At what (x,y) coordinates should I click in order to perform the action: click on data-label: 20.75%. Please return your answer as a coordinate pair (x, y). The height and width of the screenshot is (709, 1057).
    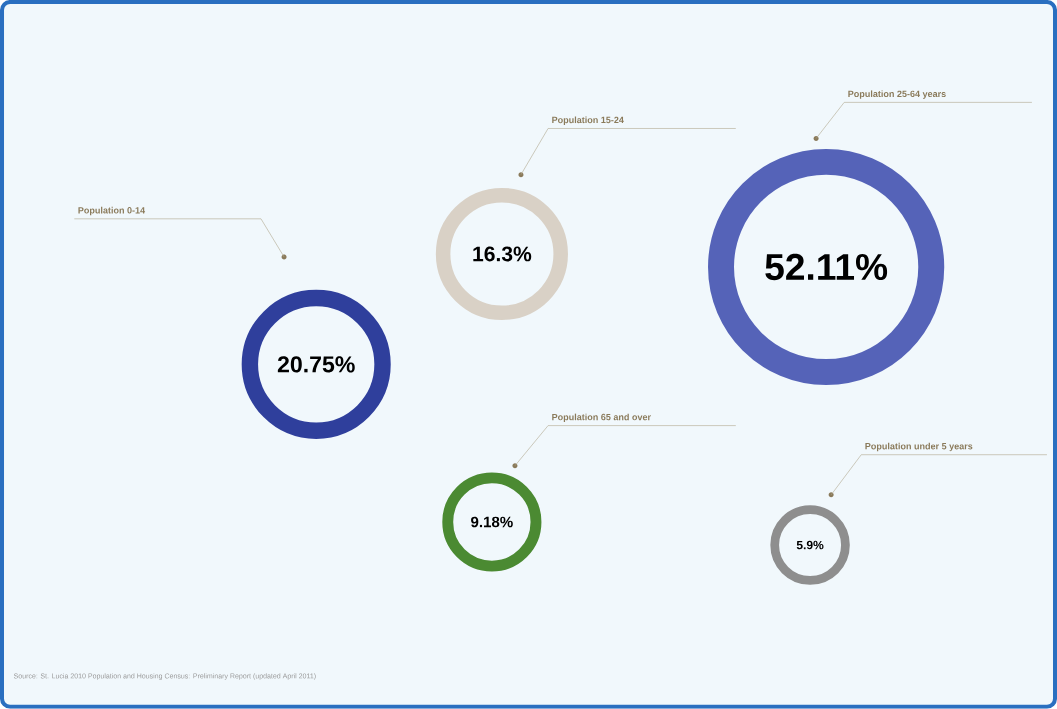
    Looking at the image, I should click on (316, 364).